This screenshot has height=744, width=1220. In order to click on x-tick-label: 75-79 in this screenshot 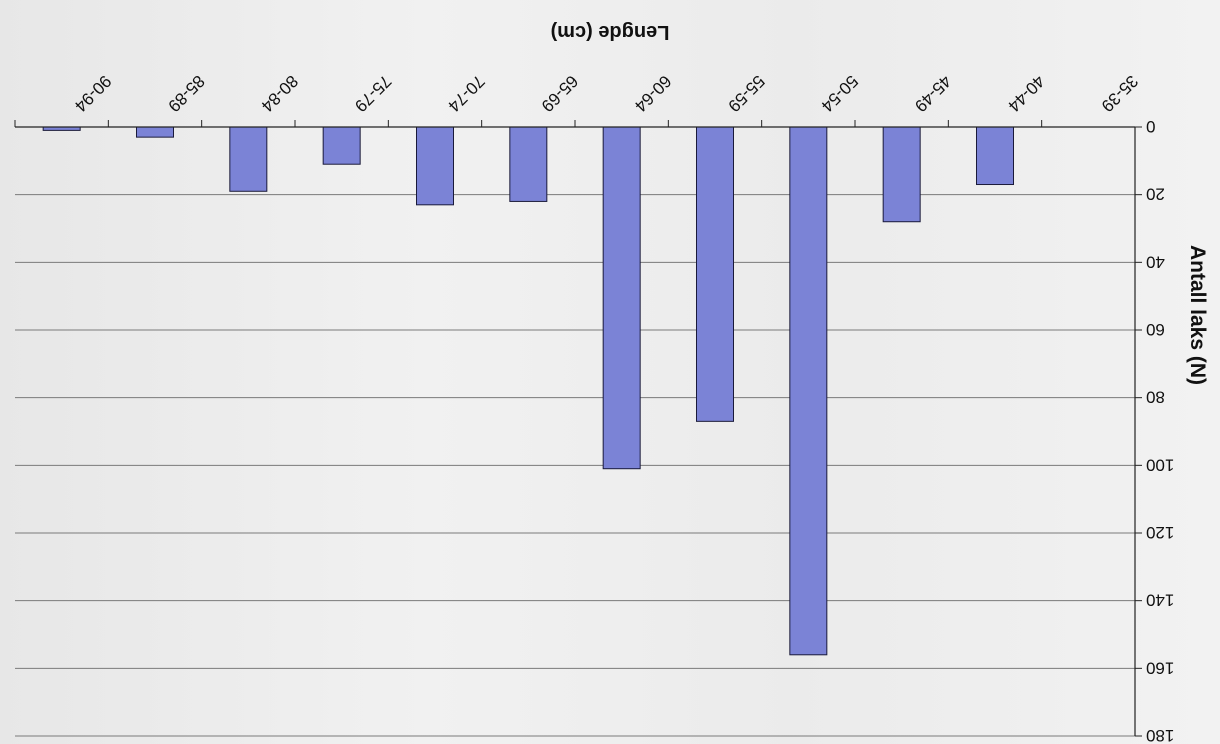, I will do `click(373, 93)`.